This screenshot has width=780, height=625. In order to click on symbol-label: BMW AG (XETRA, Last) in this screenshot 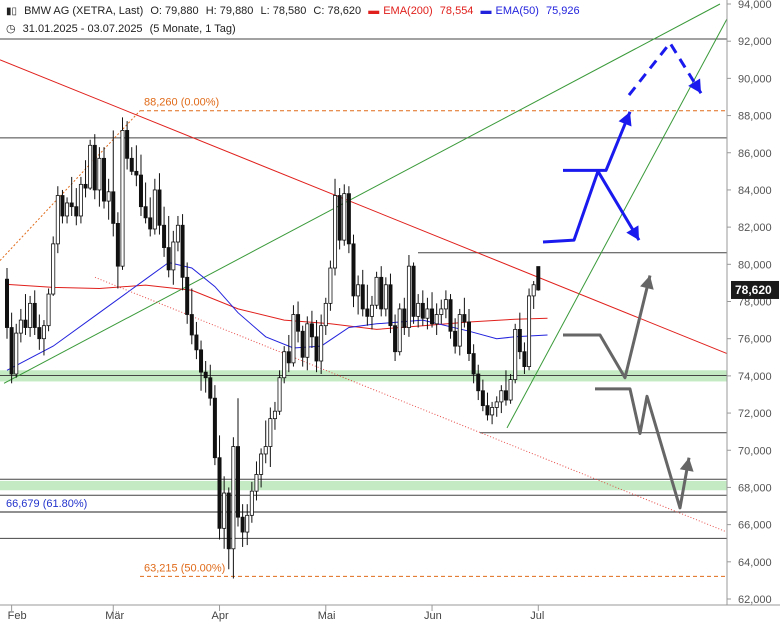, I will do `click(84, 11)`.